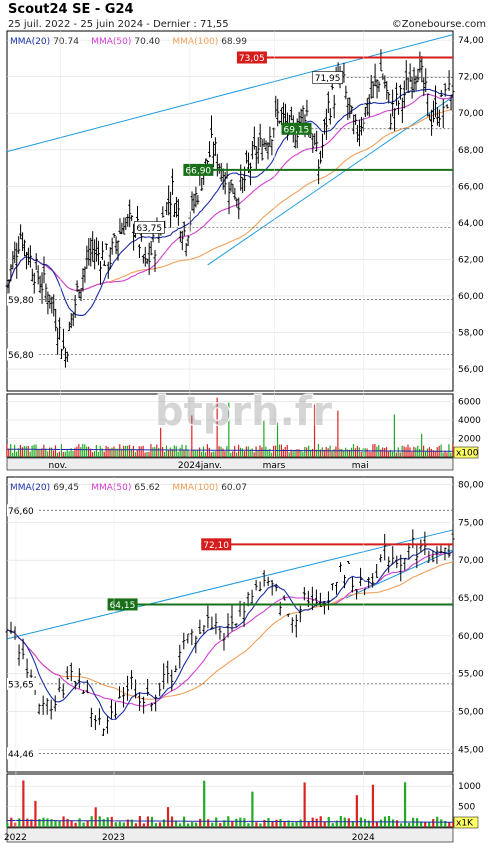 This screenshot has width=500, height=850. I want to click on x-axis-band, so click(230, 464).